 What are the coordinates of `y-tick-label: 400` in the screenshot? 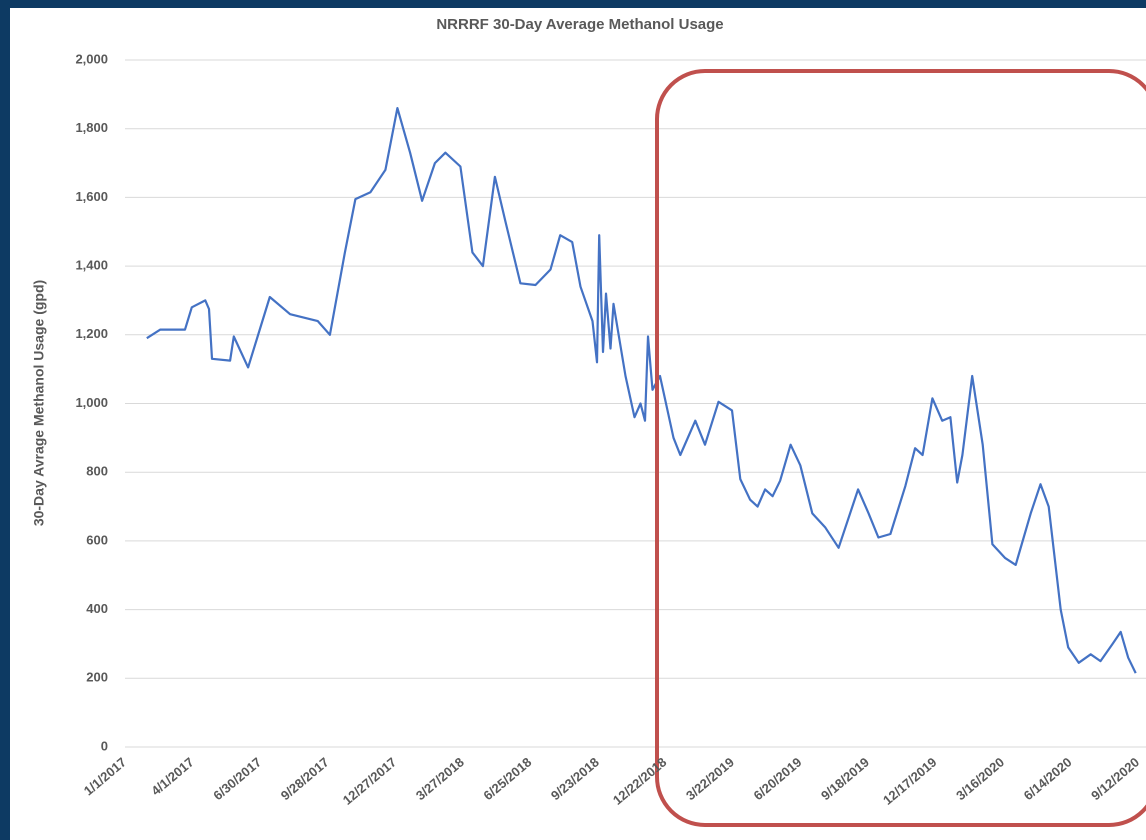 It's located at (97, 608).